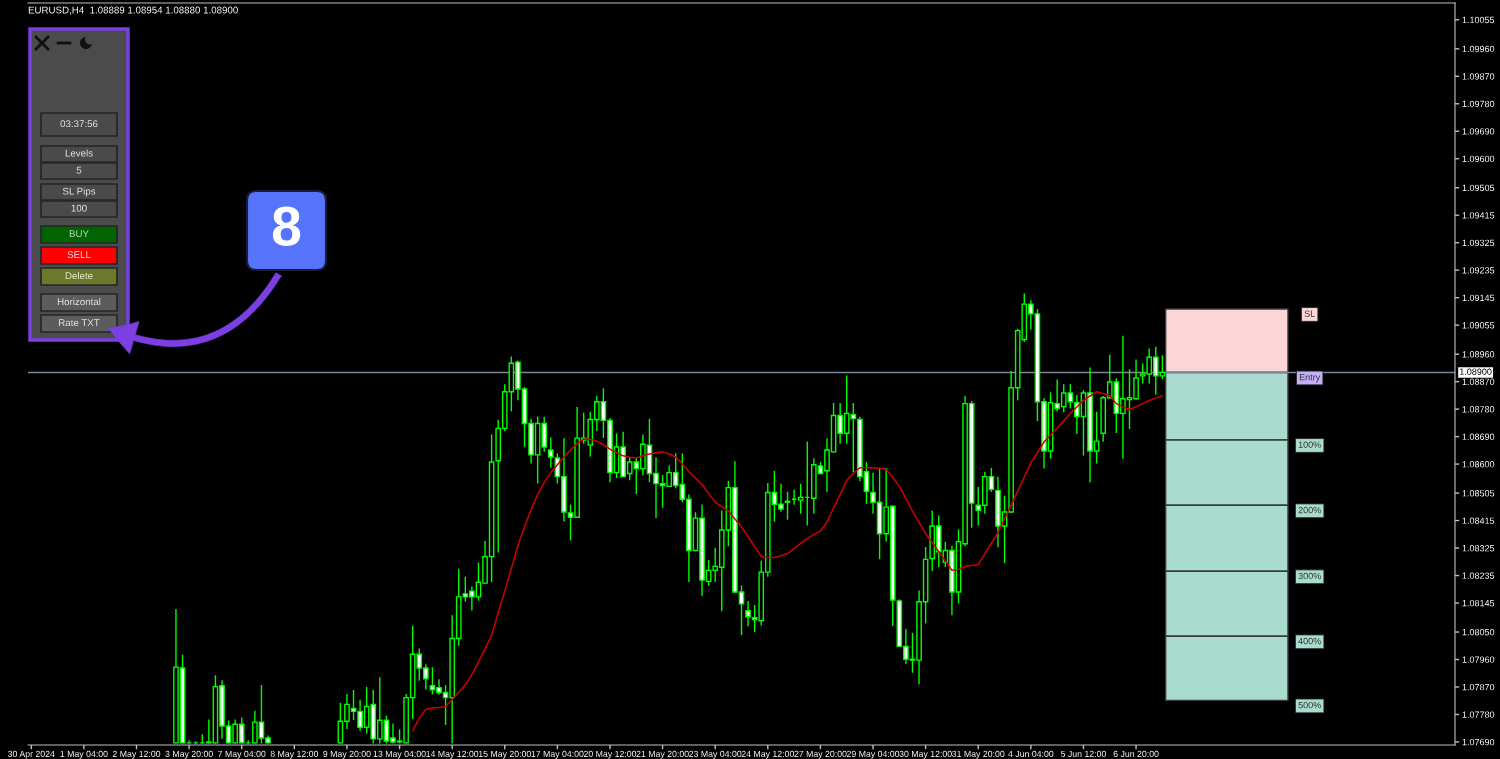 This screenshot has height=759, width=1500. What do you see at coordinates (79, 208) in the screenshot?
I see `annotation: 100` at bounding box center [79, 208].